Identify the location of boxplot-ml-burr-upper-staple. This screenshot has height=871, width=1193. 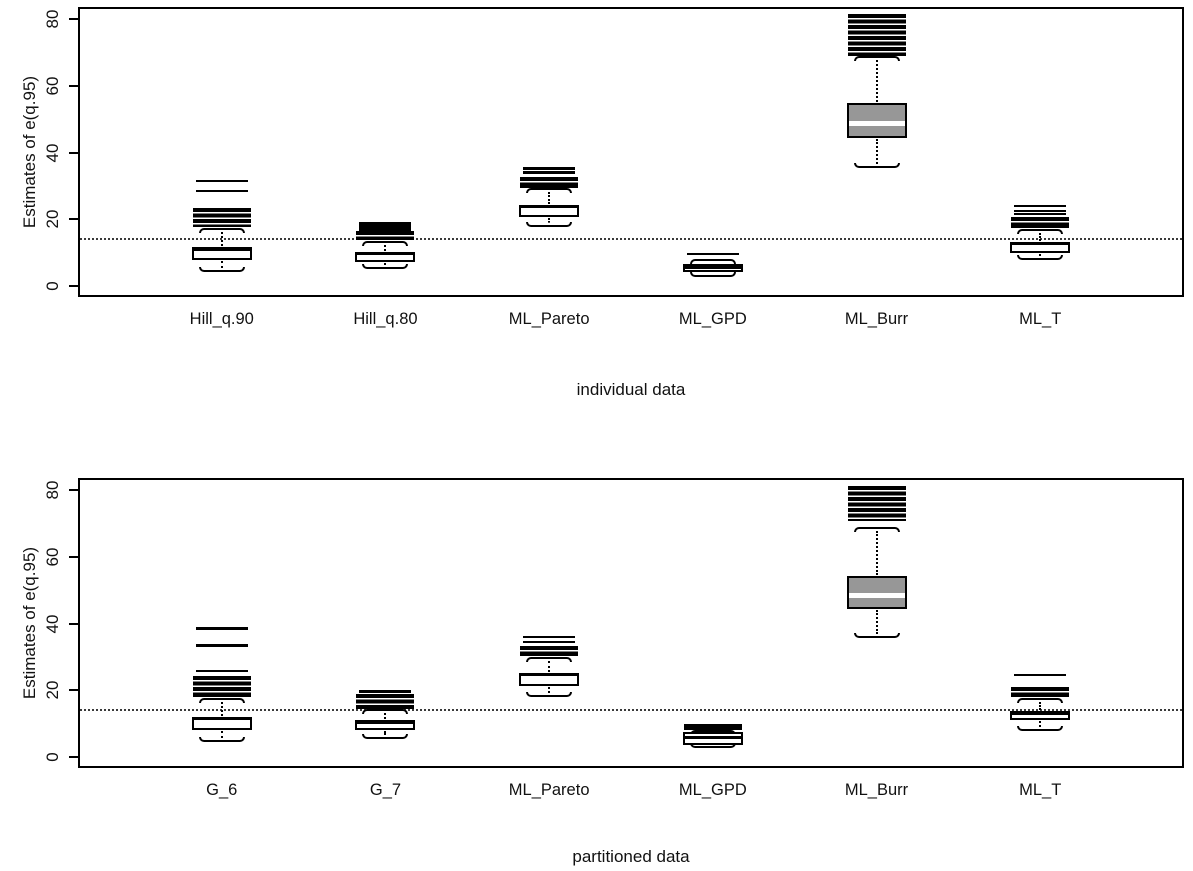
(876, 530).